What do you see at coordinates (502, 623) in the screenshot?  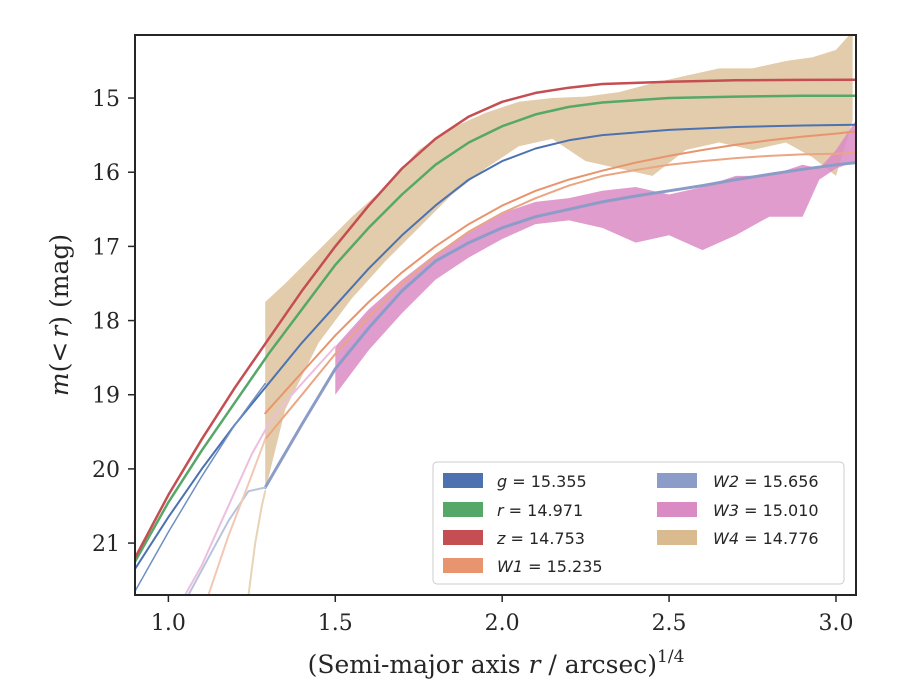 I see `x-tick-label: 2.0` at bounding box center [502, 623].